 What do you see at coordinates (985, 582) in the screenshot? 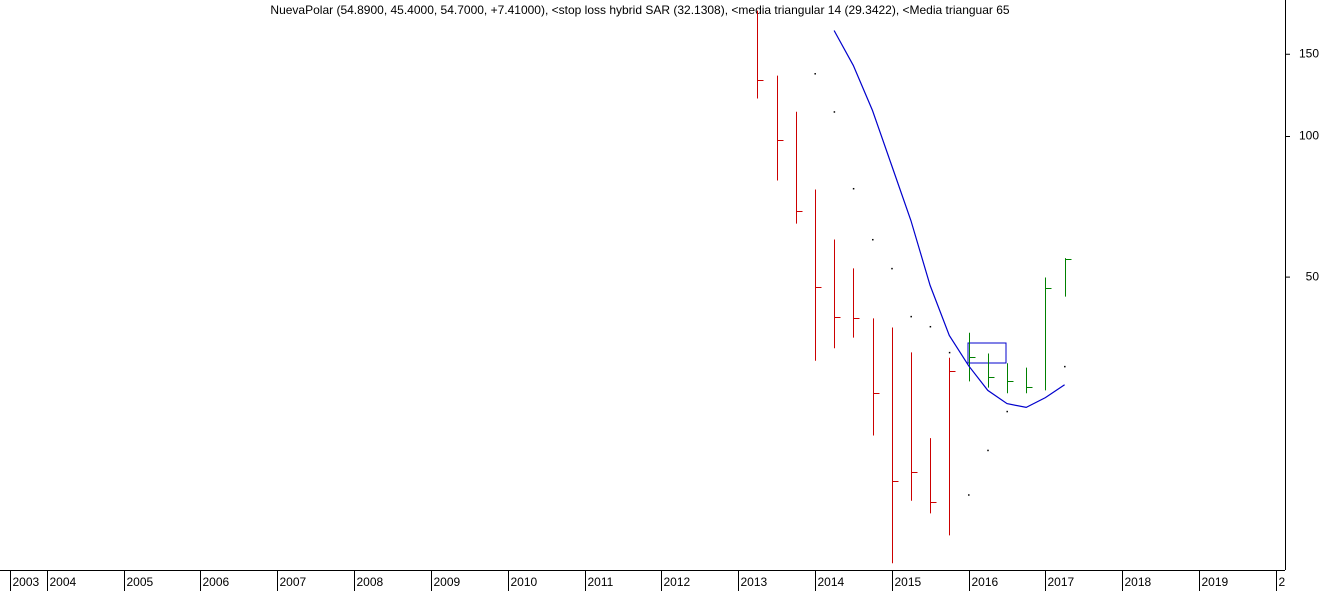
I see `x-tick-label: 2016` at bounding box center [985, 582].